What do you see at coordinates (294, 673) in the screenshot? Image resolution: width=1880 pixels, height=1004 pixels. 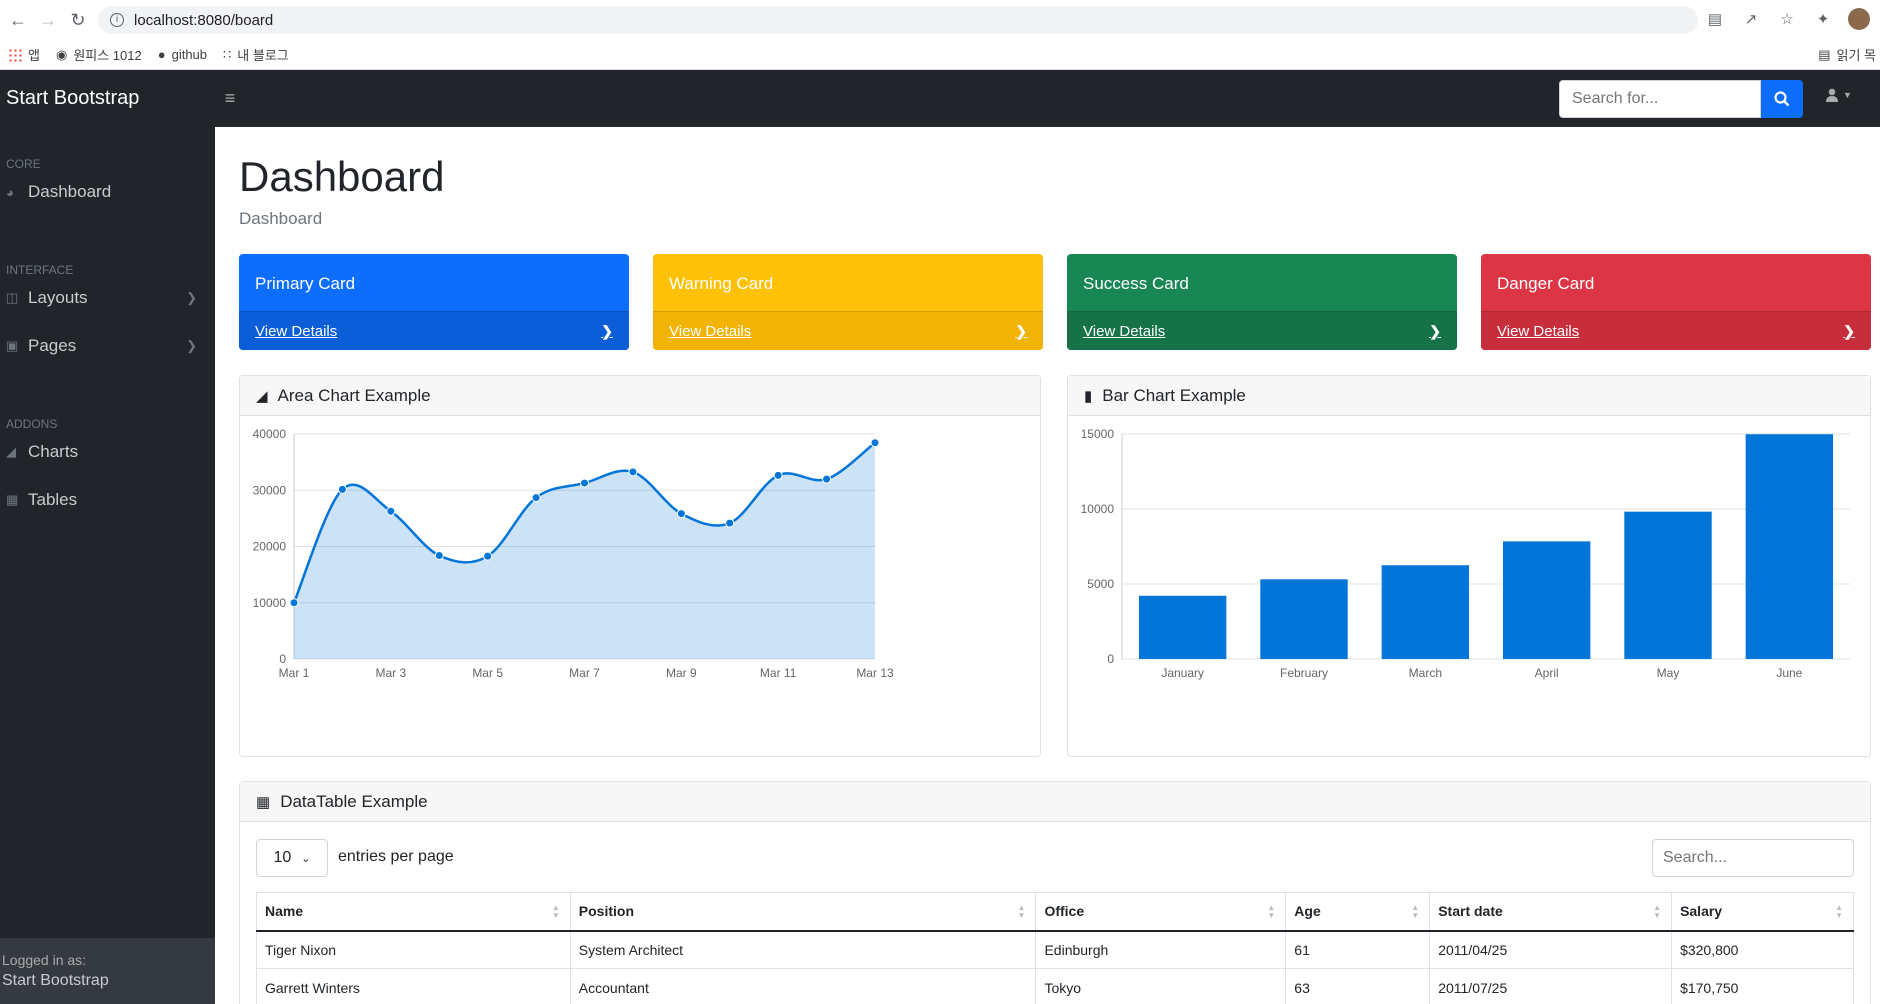 I see `x-tick-label: Mar 1` at bounding box center [294, 673].